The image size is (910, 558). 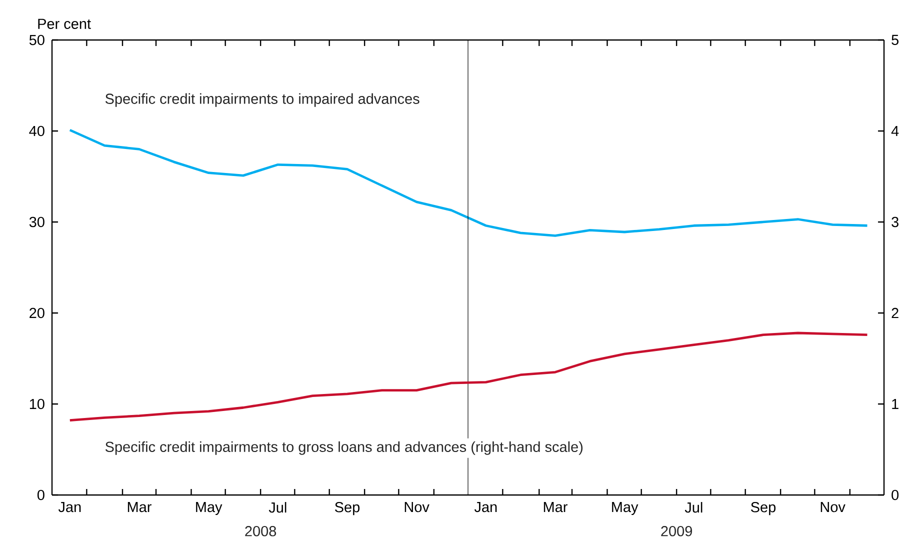 What do you see at coordinates (895, 222) in the screenshot?
I see `y2-tick-label: 3` at bounding box center [895, 222].